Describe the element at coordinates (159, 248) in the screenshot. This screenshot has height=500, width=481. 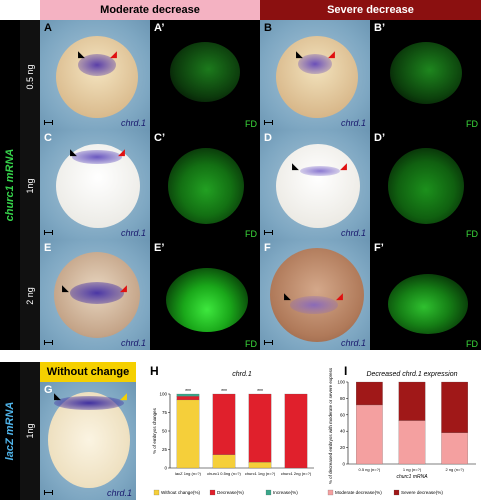
I see `panel-label-E-prime: E’` at that location.